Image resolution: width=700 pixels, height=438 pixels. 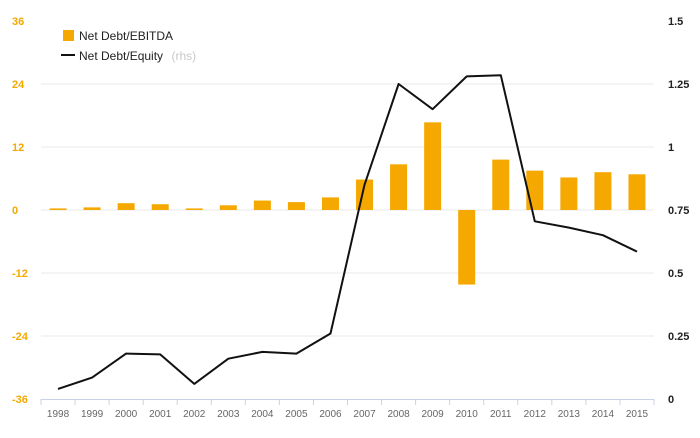 What do you see at coordinates (92, 414) in the screenshot?
I see `x-tick-label: 1999` at bounding box center [92, 414].